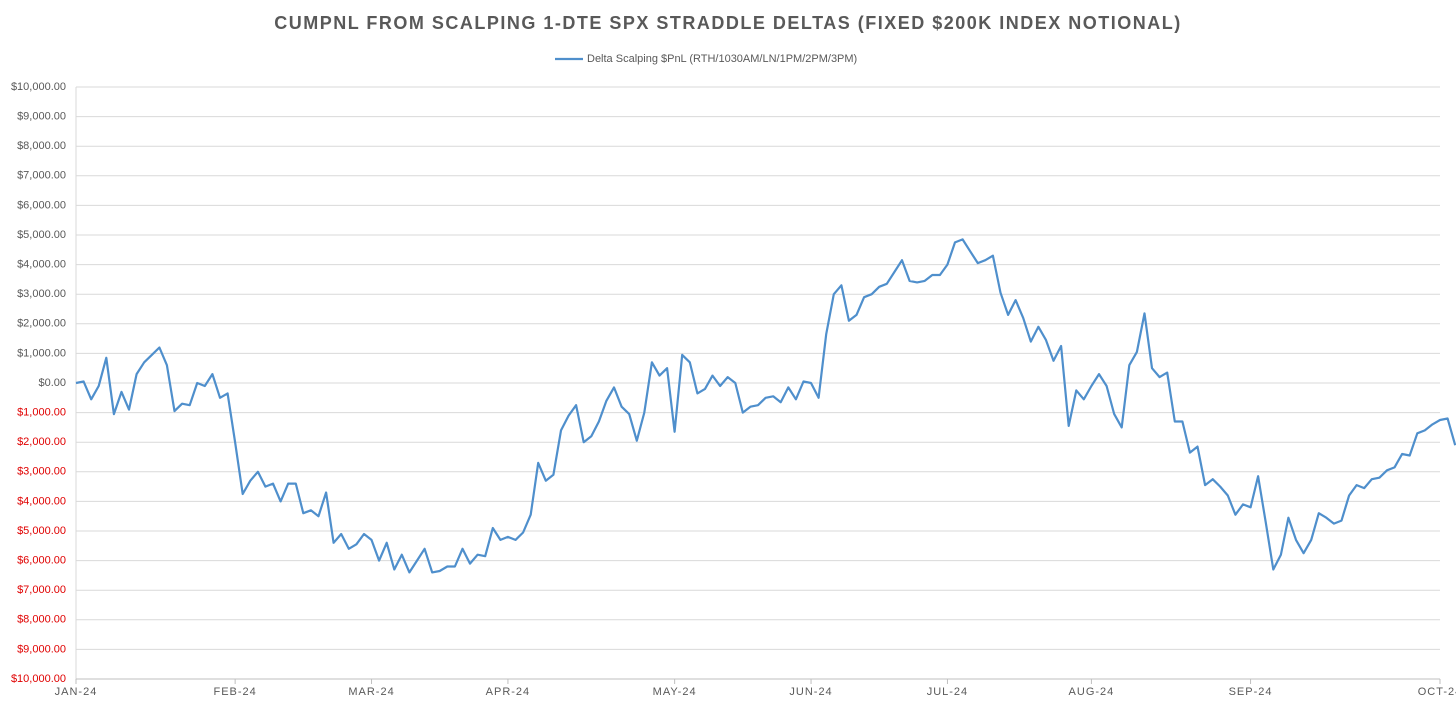 The width and height of the screenshot is (1456, 709). I want to click on x-tick-label: APR-24, so click(508, 692).